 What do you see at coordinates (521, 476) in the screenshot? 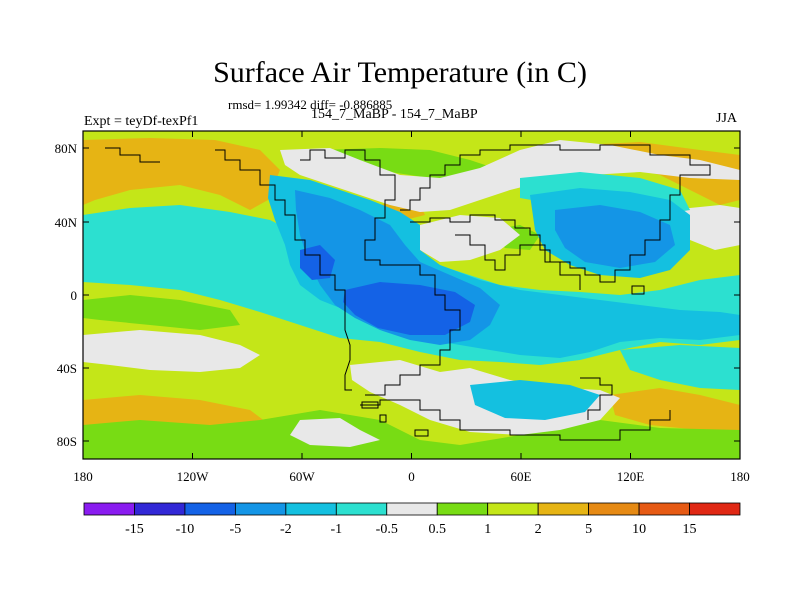
I see `lon-tick-label: 60E` at bounding box center [521, 476].